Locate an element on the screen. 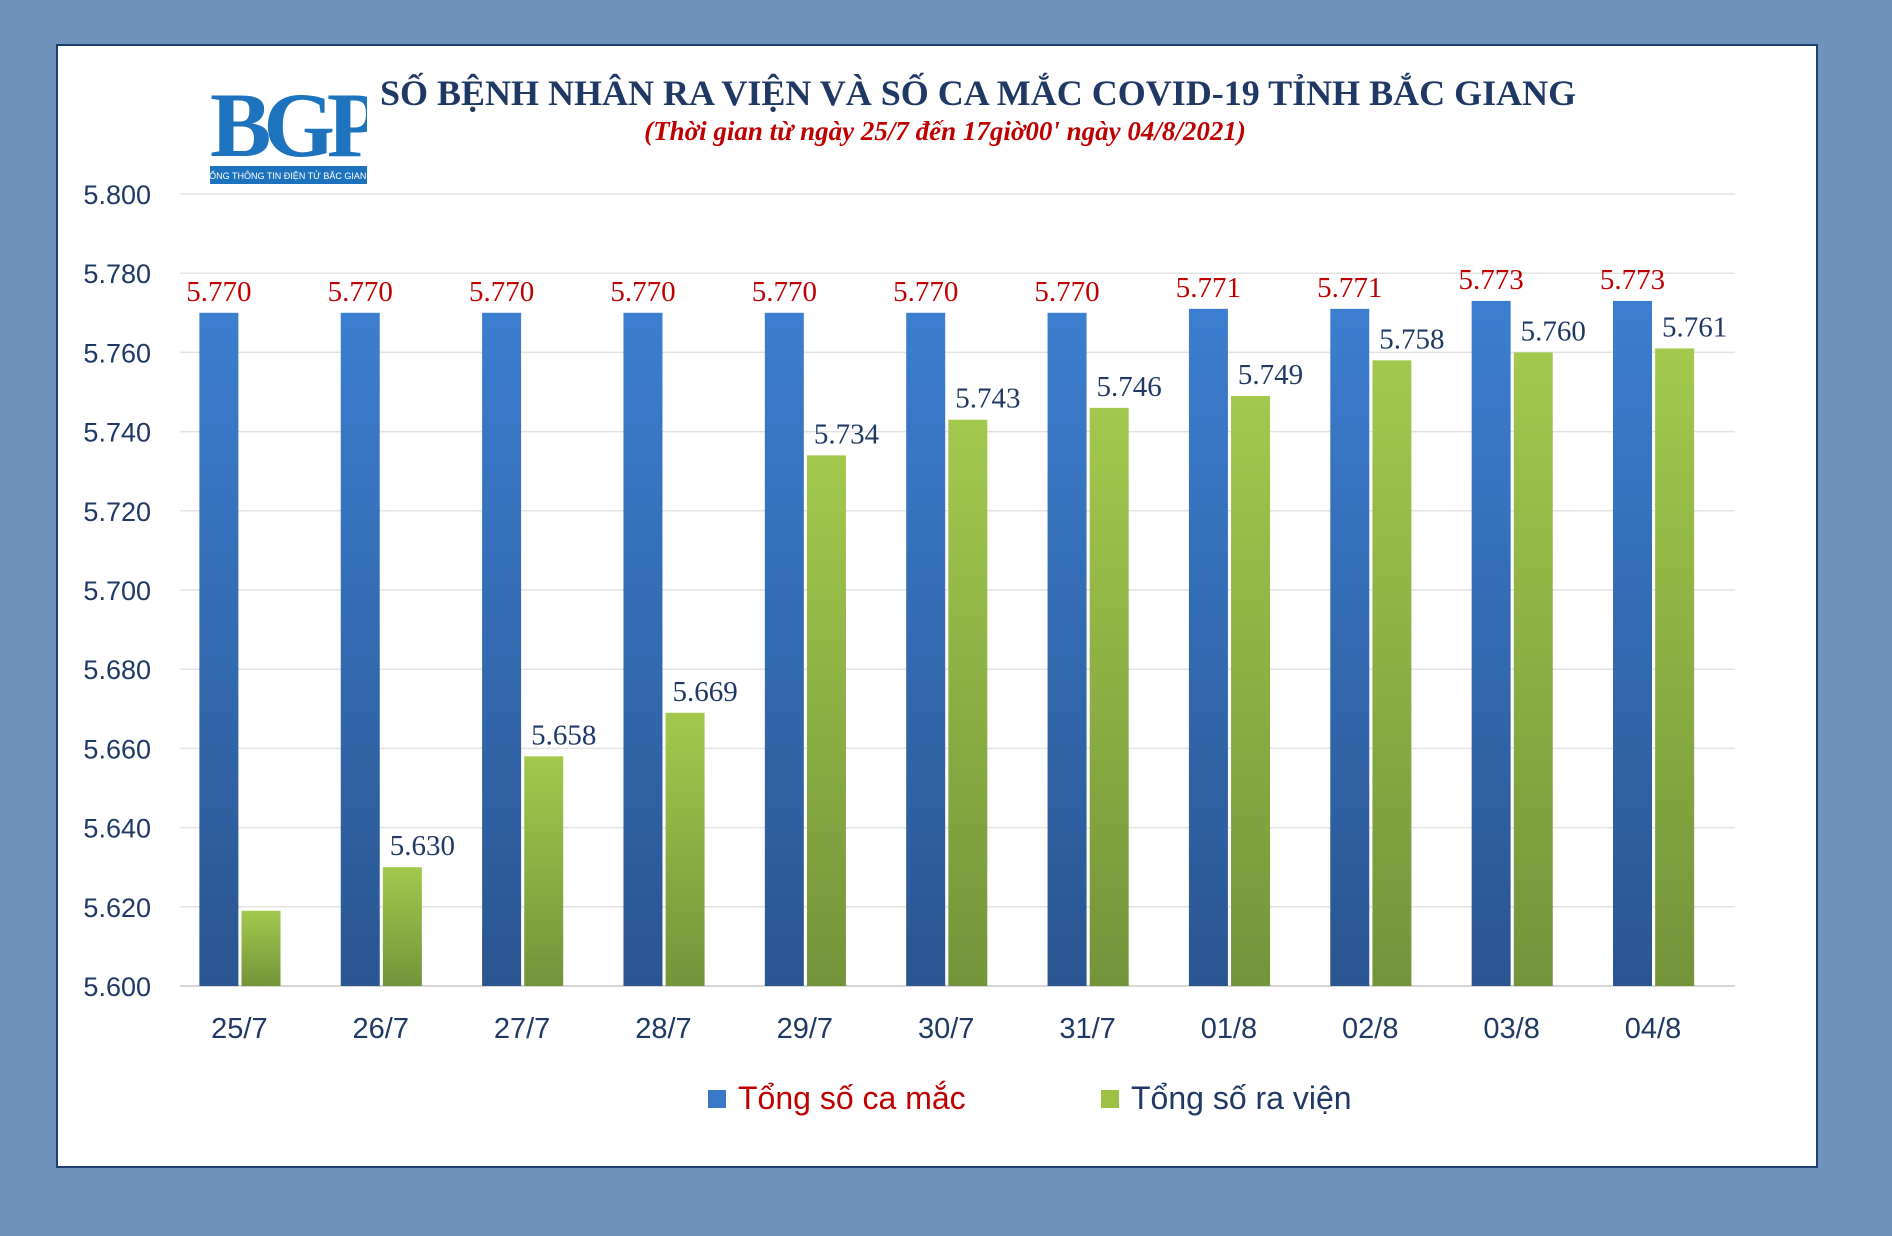  legend-label-discharged: Tổng số ra viện is located at coordinates (1241, 1098).